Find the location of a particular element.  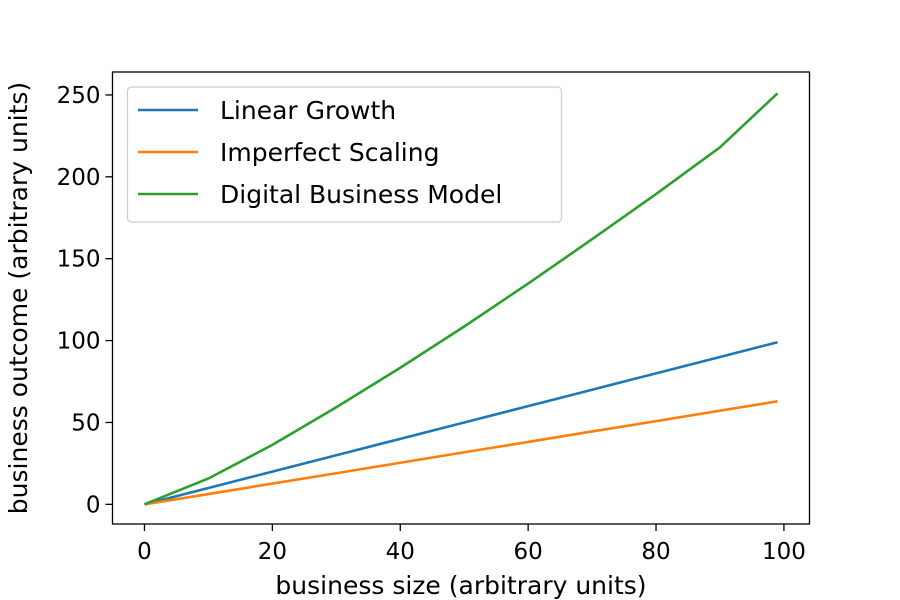

x-tick-label: 80 is located at coordinates (655, 552).